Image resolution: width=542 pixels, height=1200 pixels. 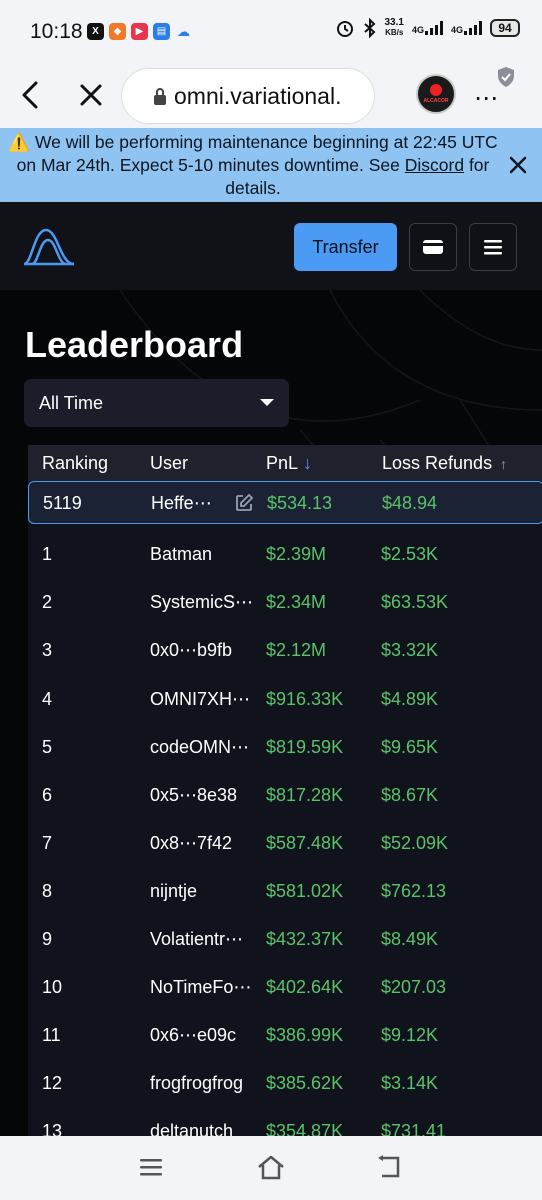 What do you see at coordinates (394, 22) in the screenshot?
I see `speed-value: 33.1` at bounding box center [394, 22].